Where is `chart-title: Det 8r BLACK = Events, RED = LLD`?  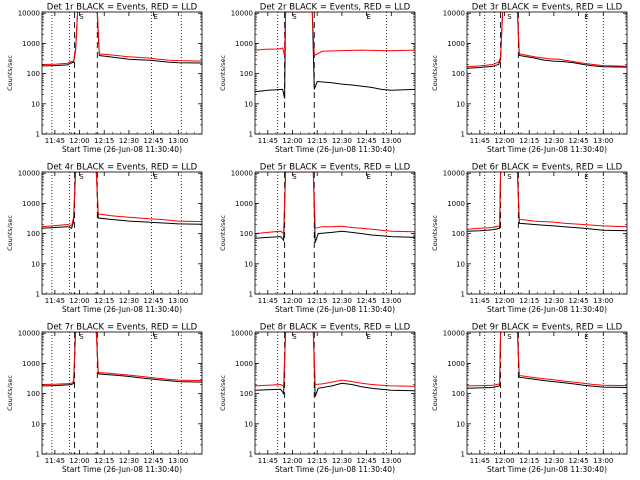 chart-title: Det 8r BLACK = Events, RED = LLD is located at coordinates (335, 328).